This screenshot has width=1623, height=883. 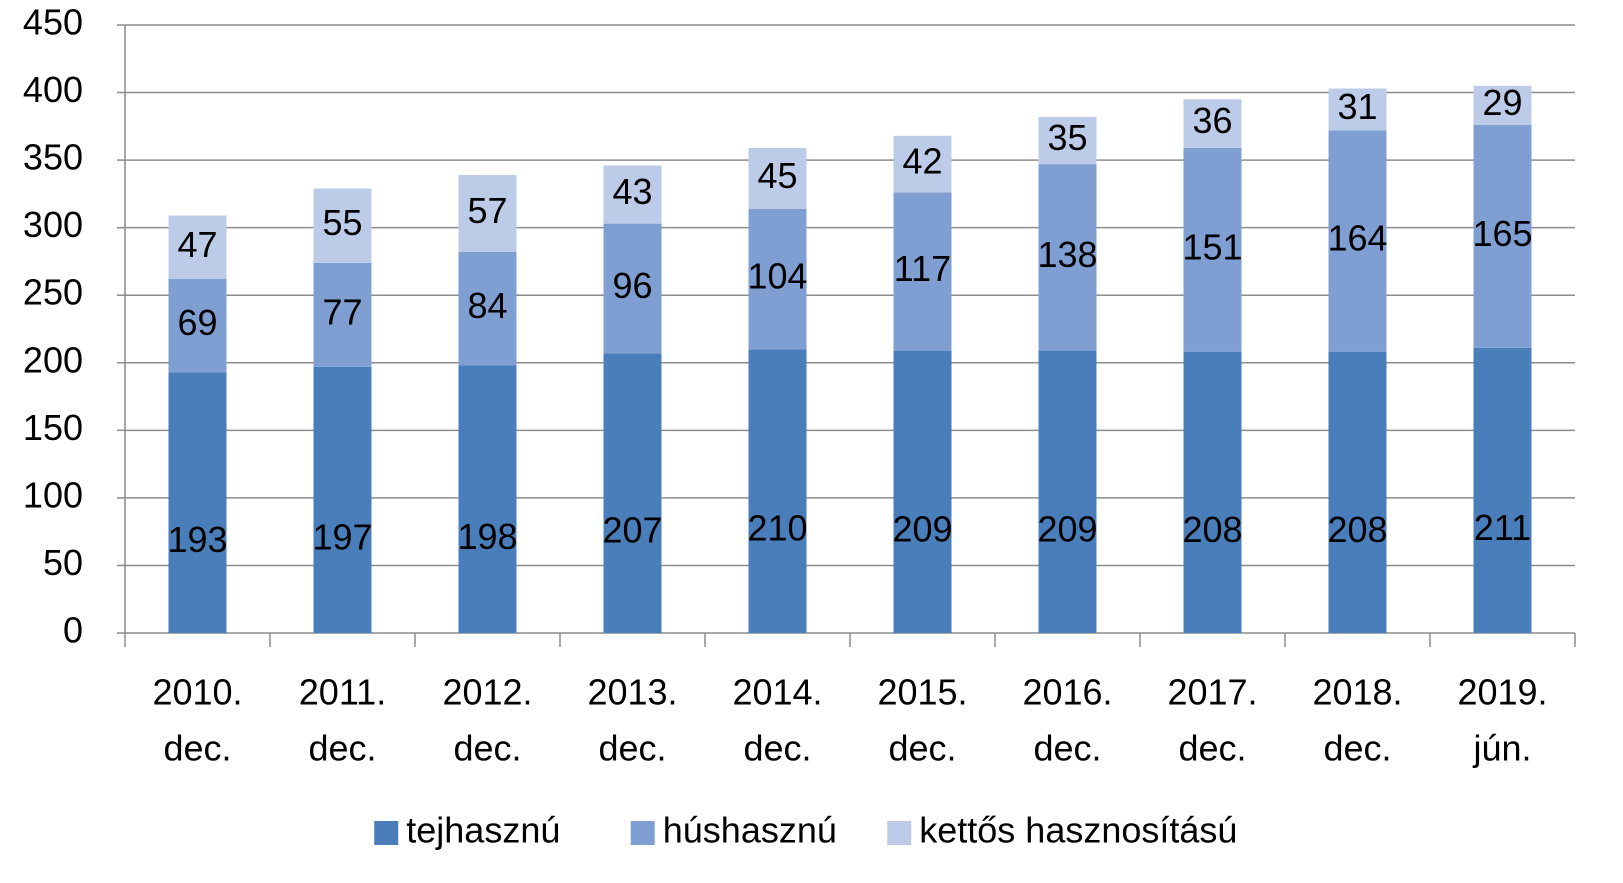 What do you see at coordinates (53, 89) in the screenshot?
I see `y-tick-label: 400` at bounding box center [53, 89].